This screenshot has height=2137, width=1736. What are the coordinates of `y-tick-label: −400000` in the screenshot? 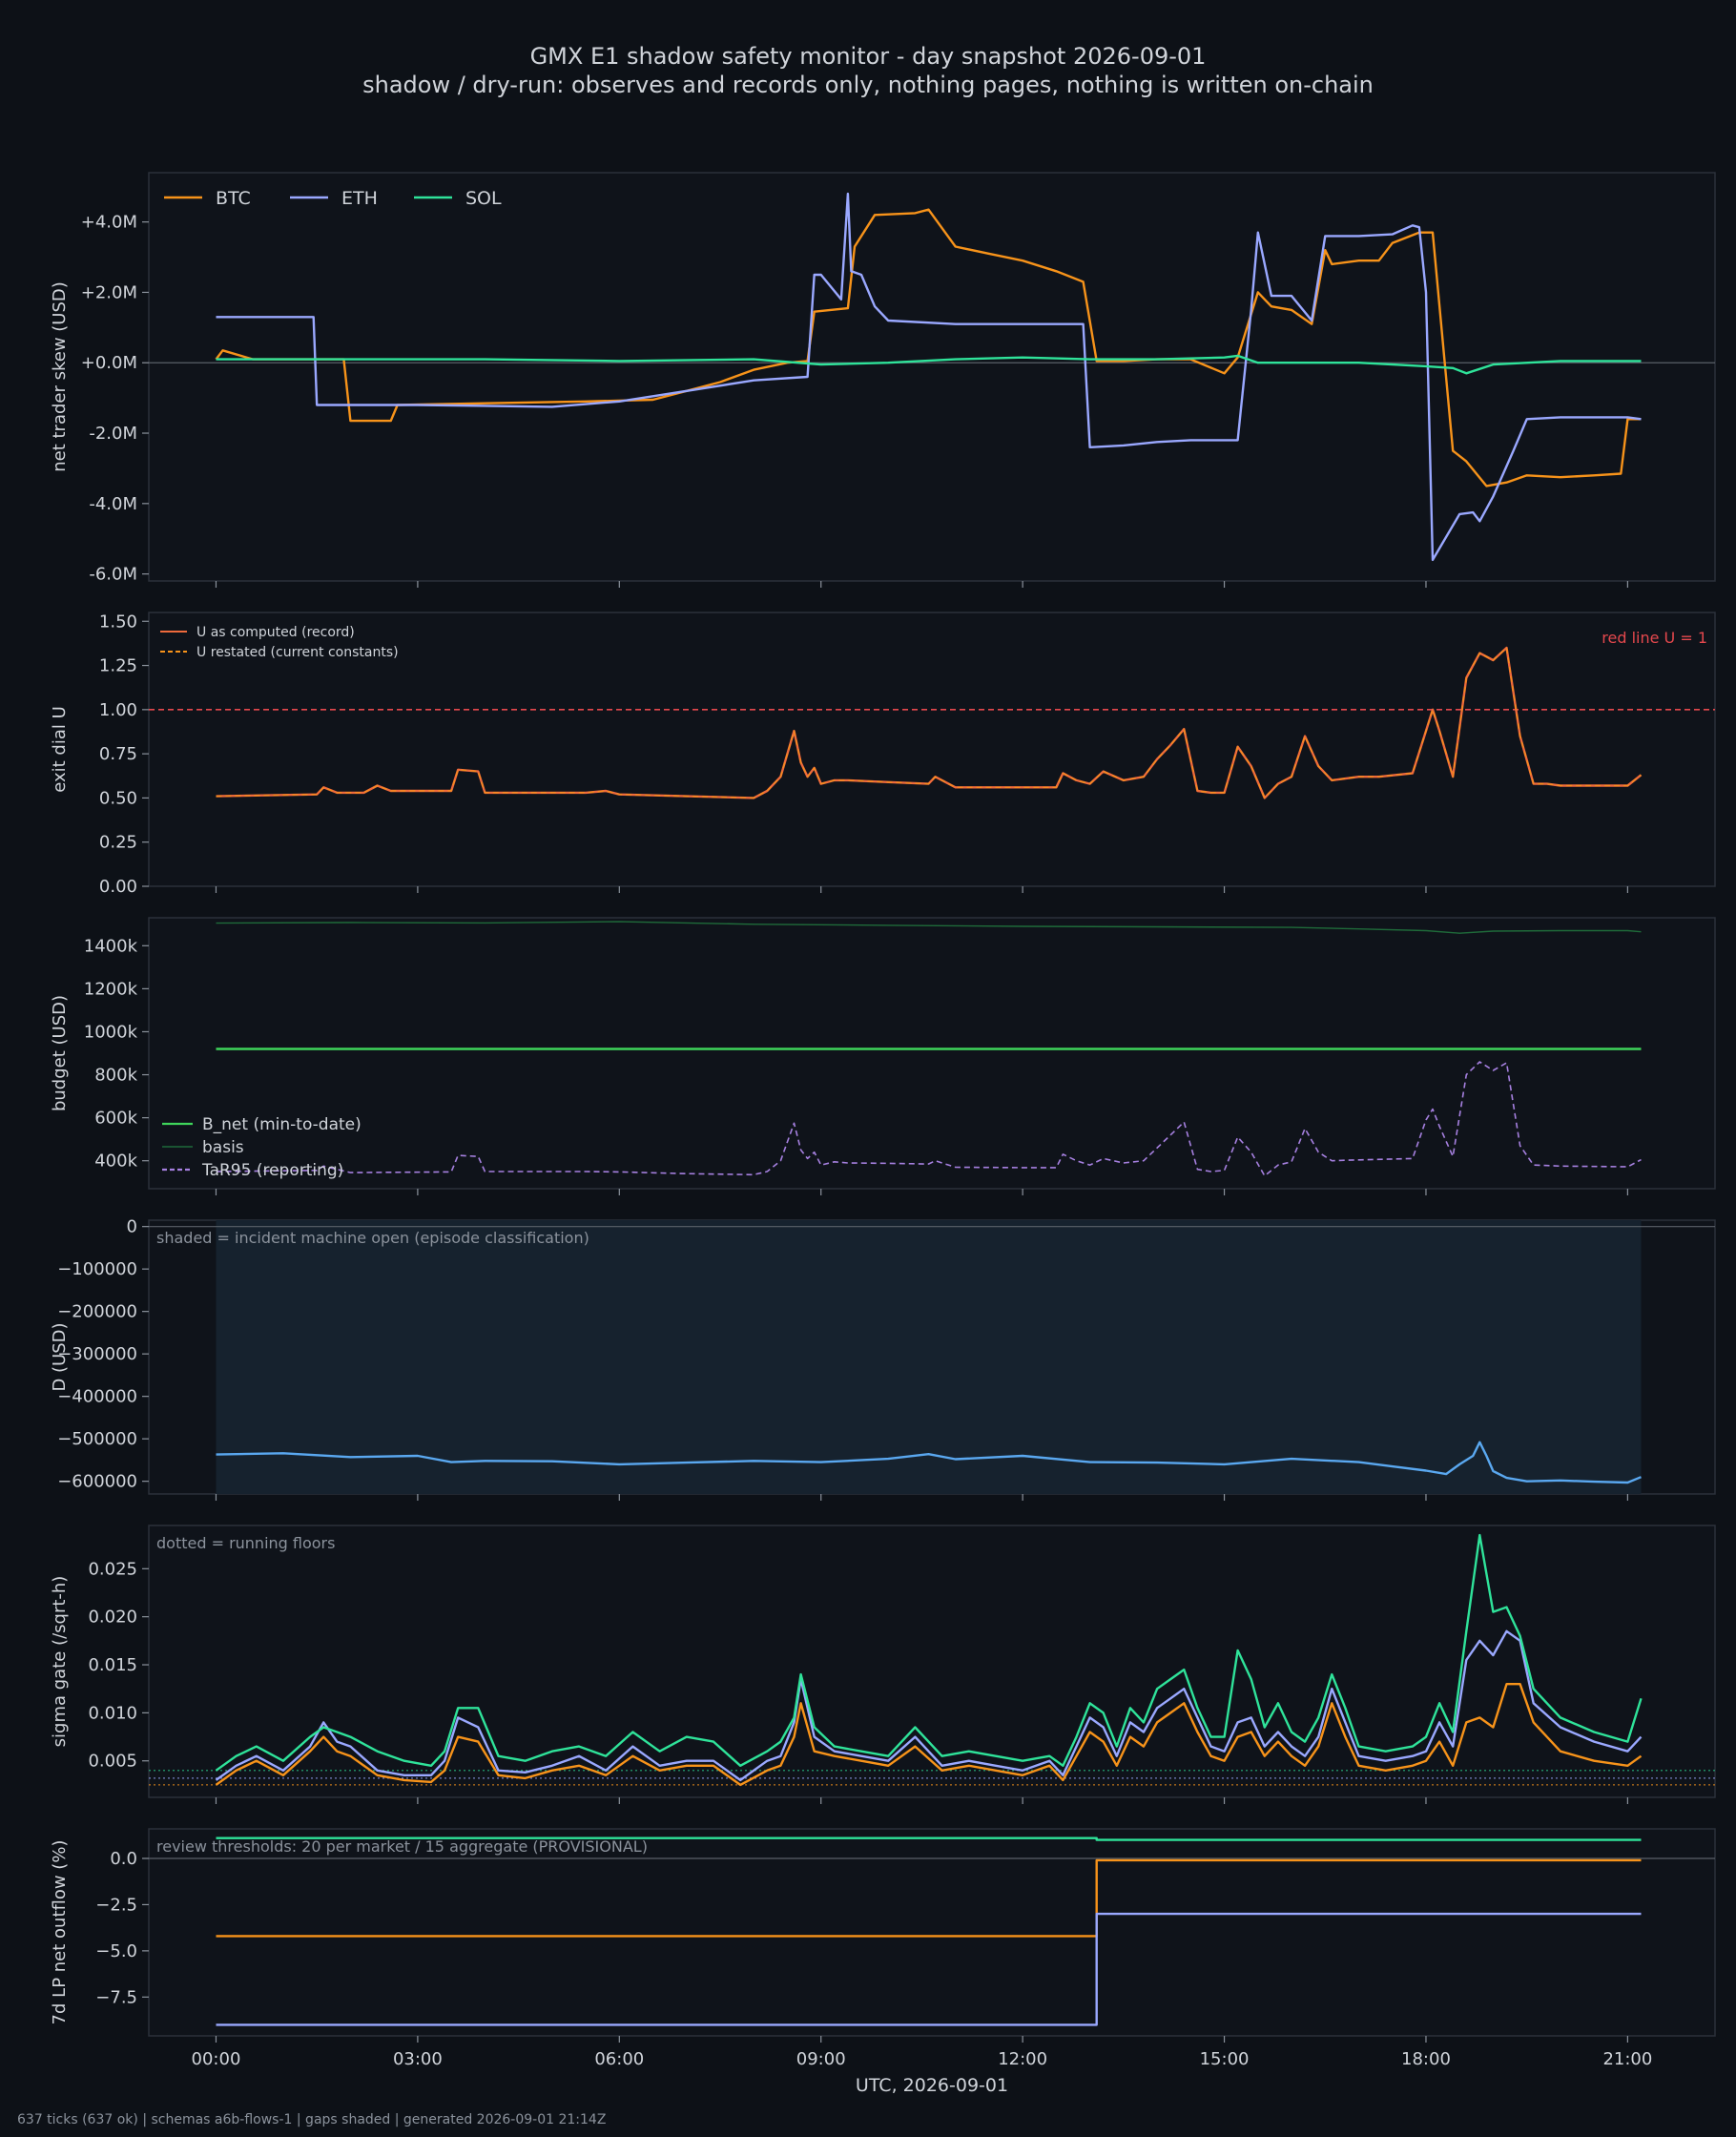 It's located at (97, 1397).